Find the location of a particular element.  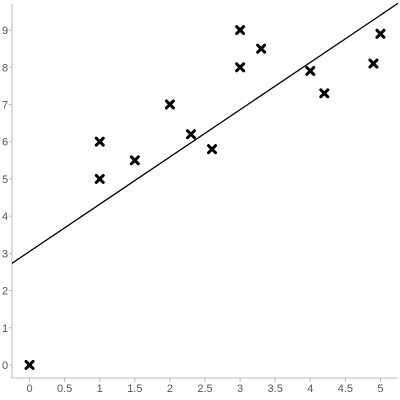

x-tick-label: 2 is located at coordinates (170, 389).